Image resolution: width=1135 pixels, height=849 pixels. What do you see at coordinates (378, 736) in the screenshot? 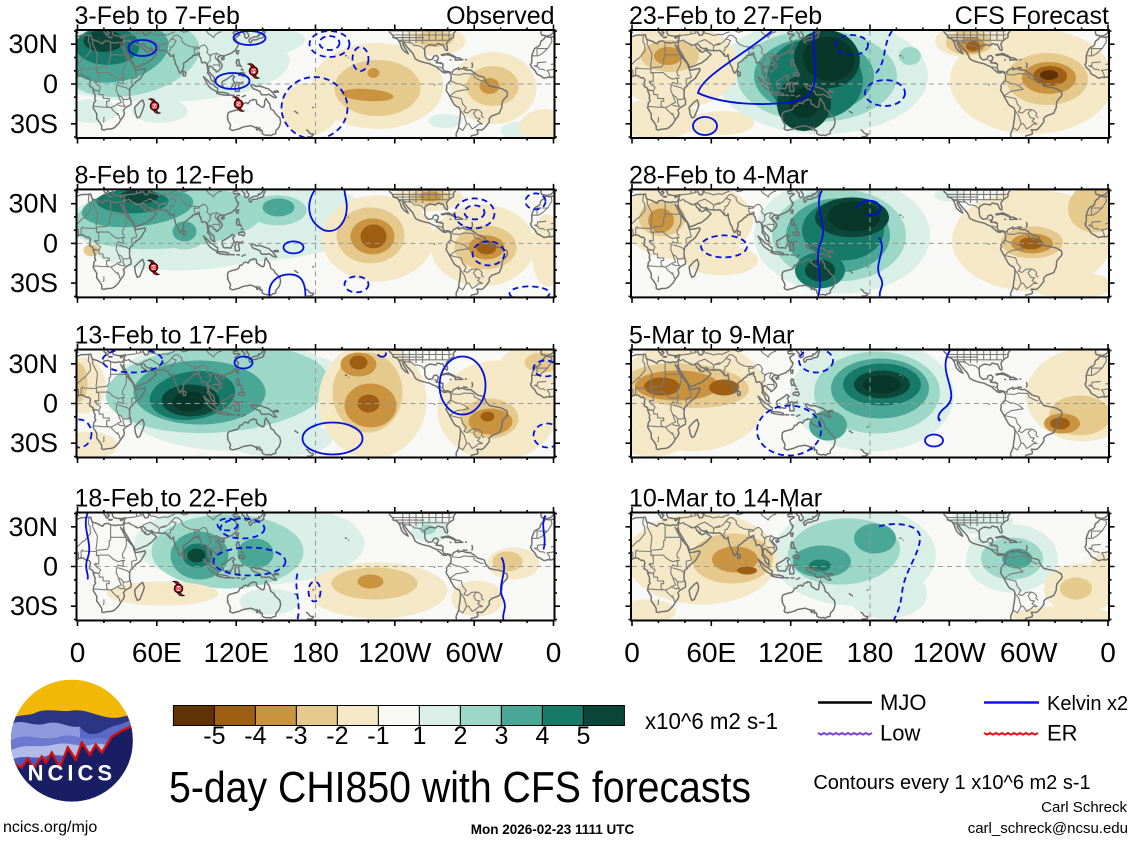
I see `svg-text: -1` at bounding box center [378, 736].